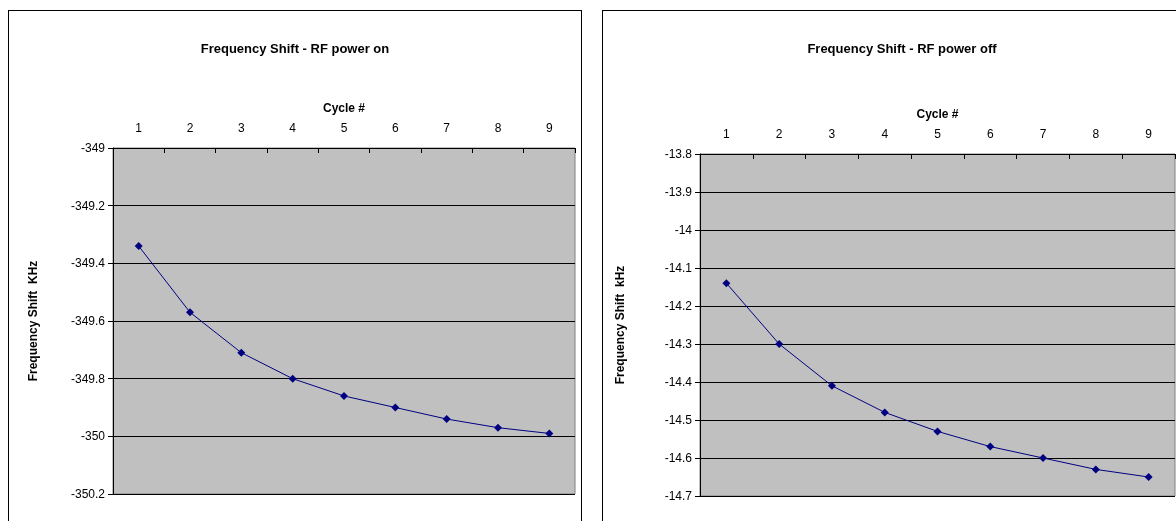  I want to click on y-axis-title: Frequency Shift kHz, so click(620, 325).